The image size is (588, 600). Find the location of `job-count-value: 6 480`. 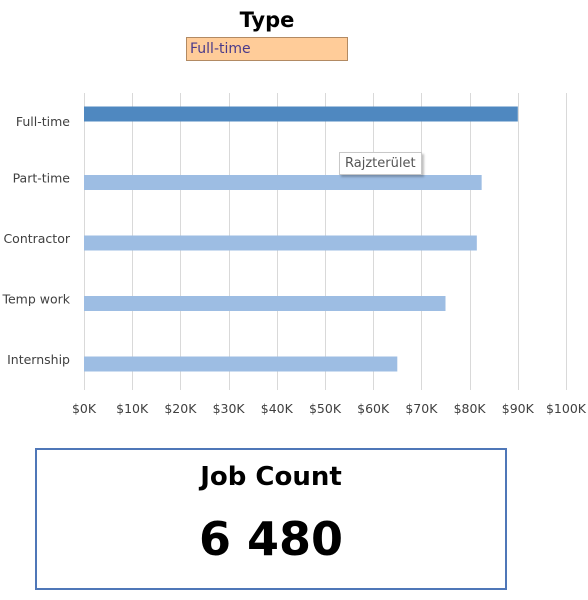

job-count-value: 6 480 is located at coordinates (271, 539).